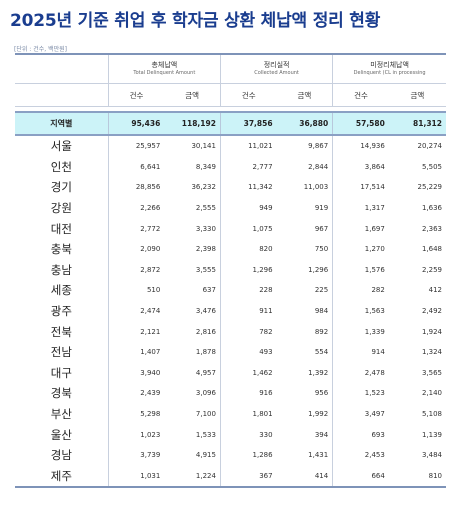 This screenshot has width=461, height=505. Describe the element at coordinates (248, 167) in the screenshot. I see `count-cell: 2,777` at that location.